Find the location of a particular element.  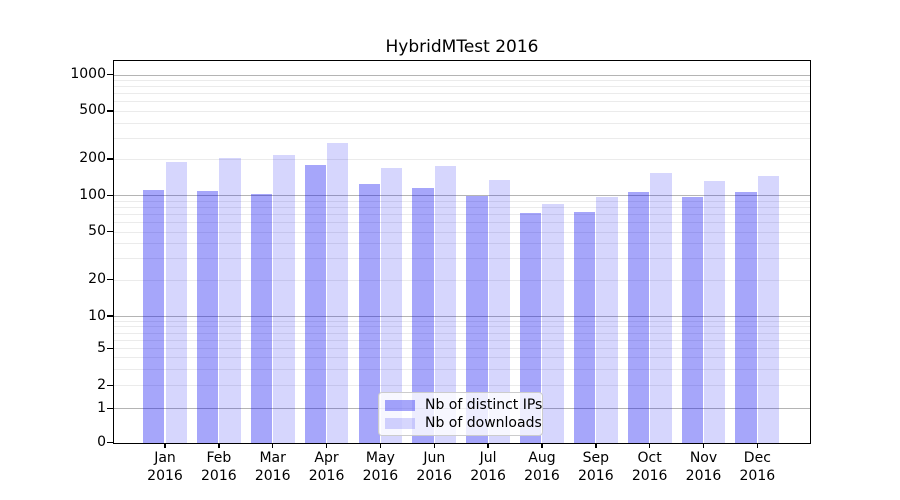

y-tick-label: 100 is located at coordinates (92, 194).